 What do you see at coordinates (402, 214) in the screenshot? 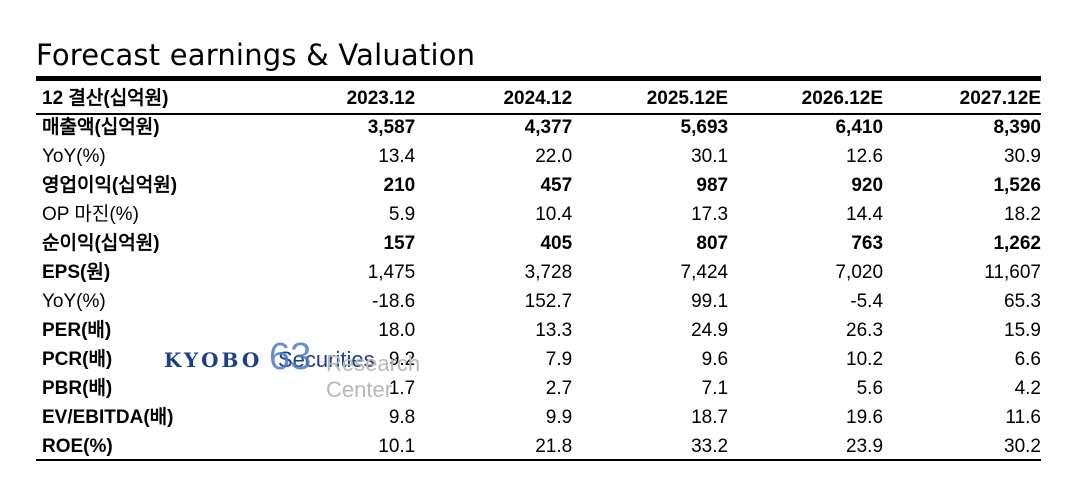
I see `row-value: 5.9` at bounding box center [402, 214].